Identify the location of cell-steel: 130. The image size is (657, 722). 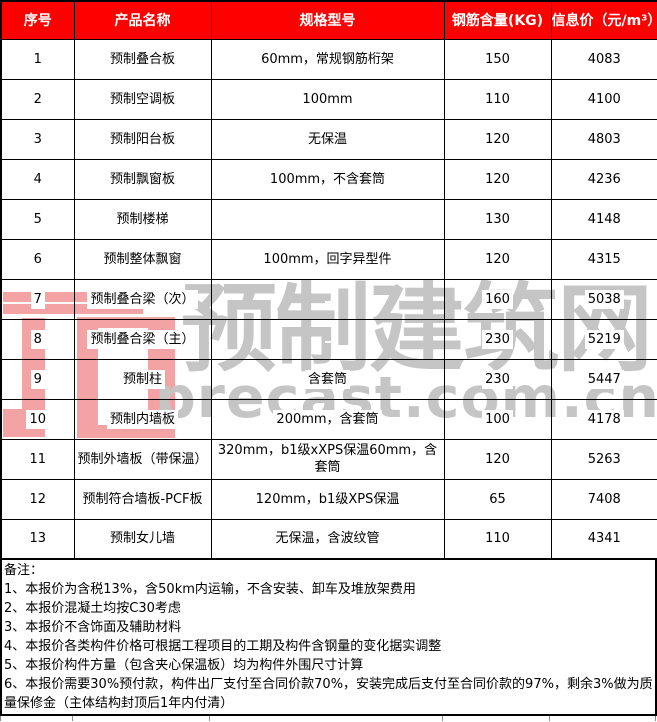
(497, 219).